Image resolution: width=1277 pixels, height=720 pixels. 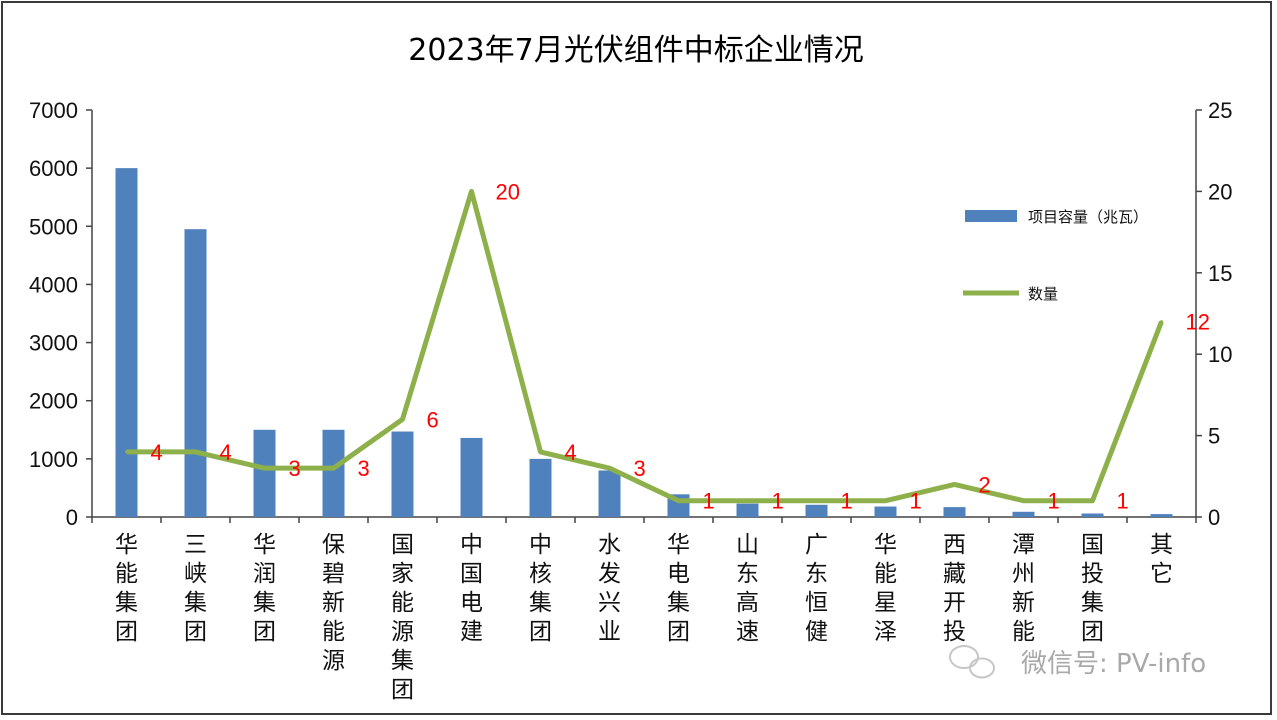 What do you see at coordinates (1088, 217) in the screenshot?
I see `legend-bar-label: 项目容量（兆瓦）` at bounding box center [1088, 217].